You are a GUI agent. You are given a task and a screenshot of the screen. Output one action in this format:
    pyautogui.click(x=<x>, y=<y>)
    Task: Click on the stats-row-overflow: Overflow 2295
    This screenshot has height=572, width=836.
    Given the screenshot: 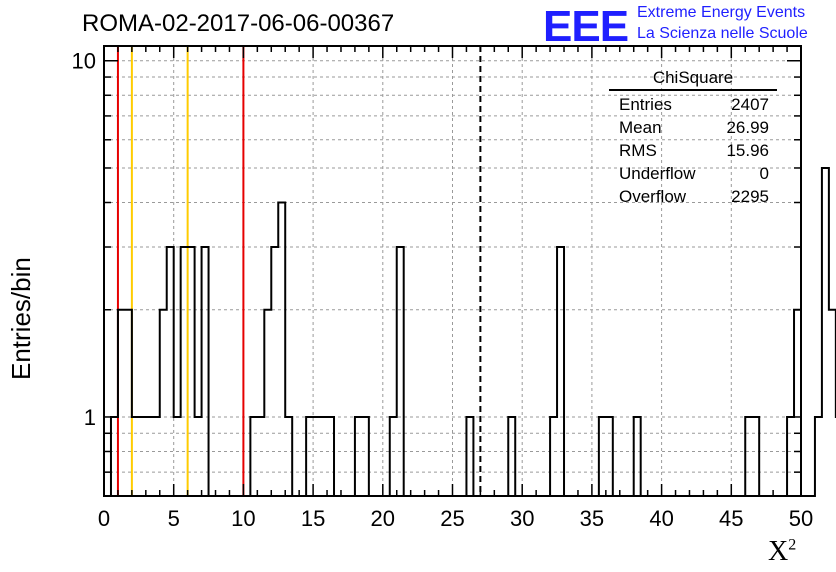 What is the action you would take?
    pyautogui.click(x=693, y=196)
    